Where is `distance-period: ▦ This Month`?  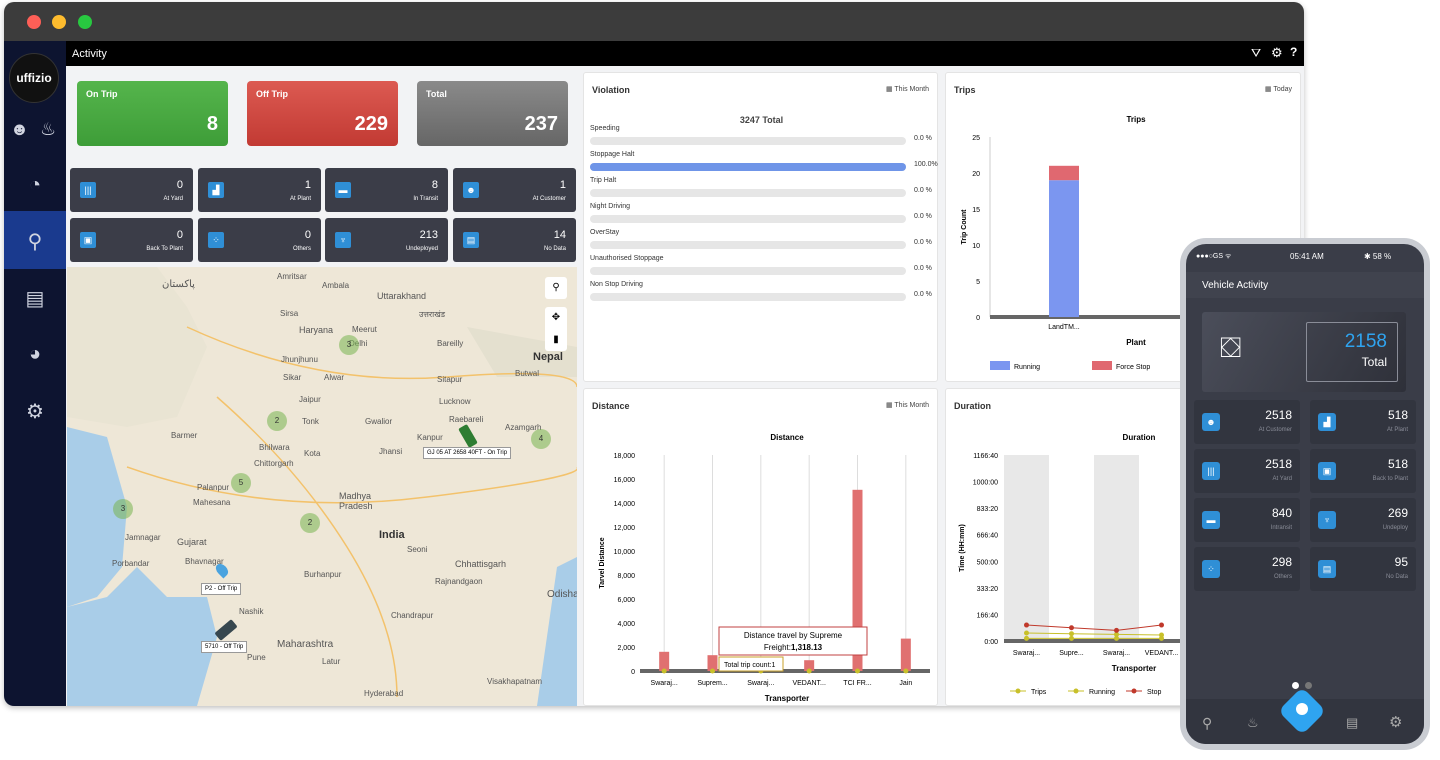 distance-period: ▦ This Month is located at coordinates (907, 405).